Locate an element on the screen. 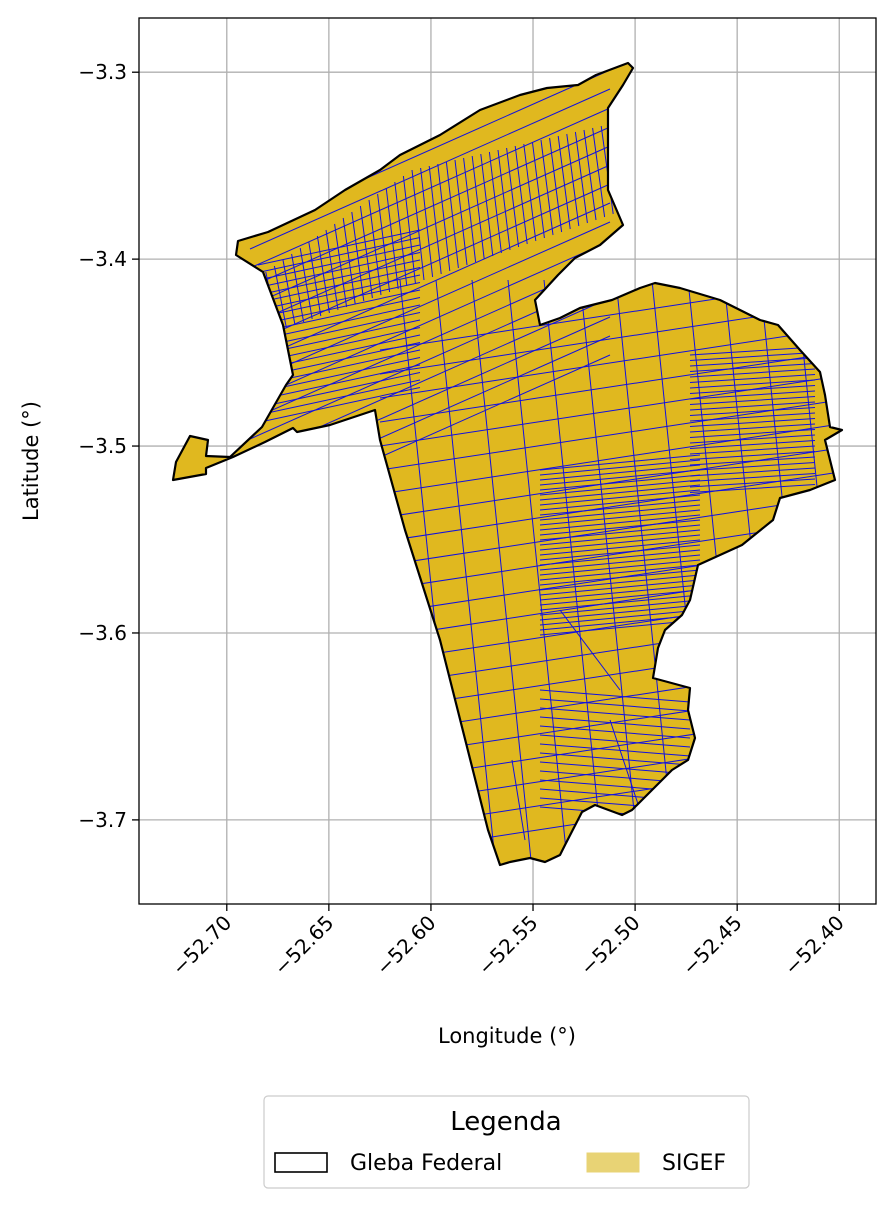  x-tick-label: −52.50 is located at coordinates (609, 945).